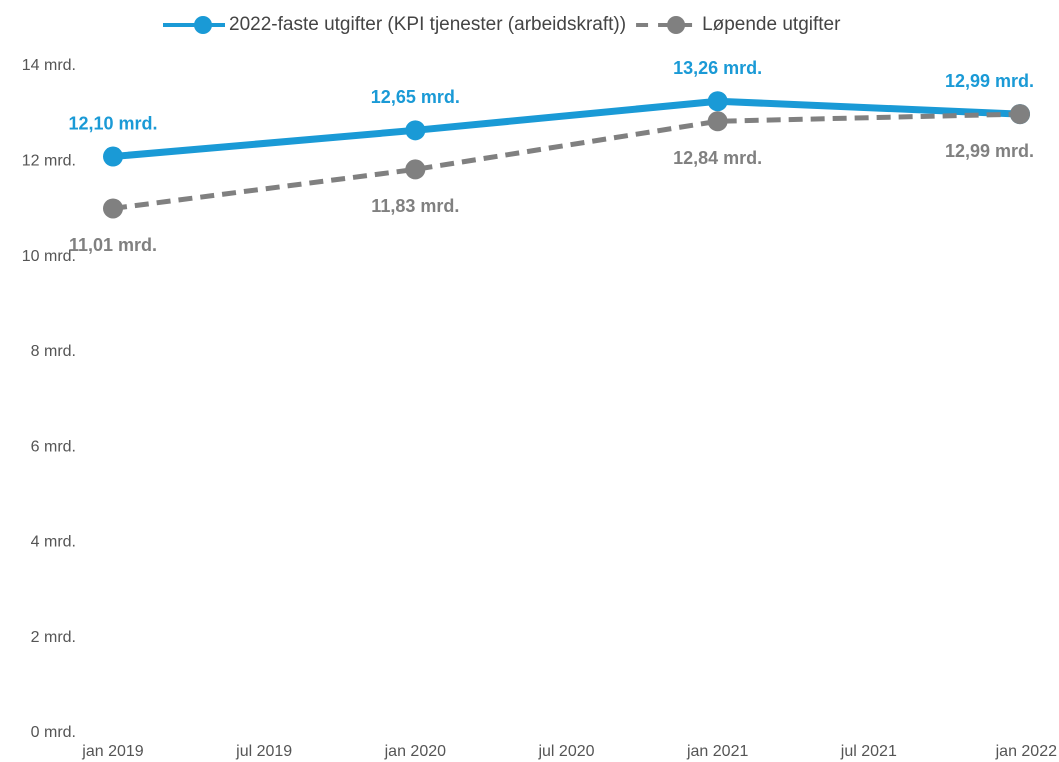 This screenshot has height=762, width=1059. Describe the element at coordinates (53, 732) in the screenshot. I see `y-tick-label: 0 mrd.` at that location.